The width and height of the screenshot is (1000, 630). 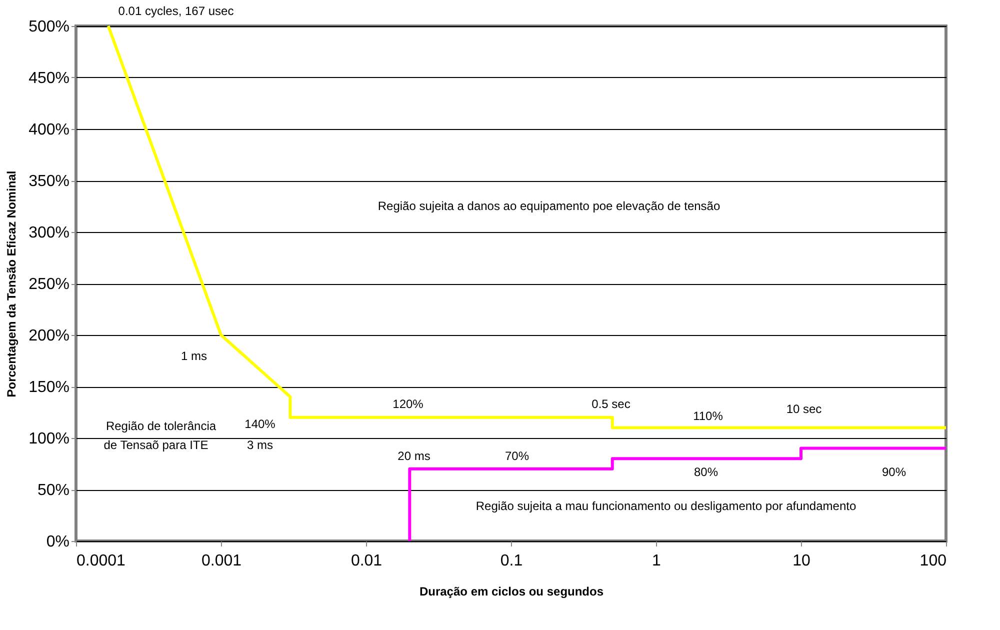 I want to click on annotation: Região de tolerância, so click(x=161, y=426).